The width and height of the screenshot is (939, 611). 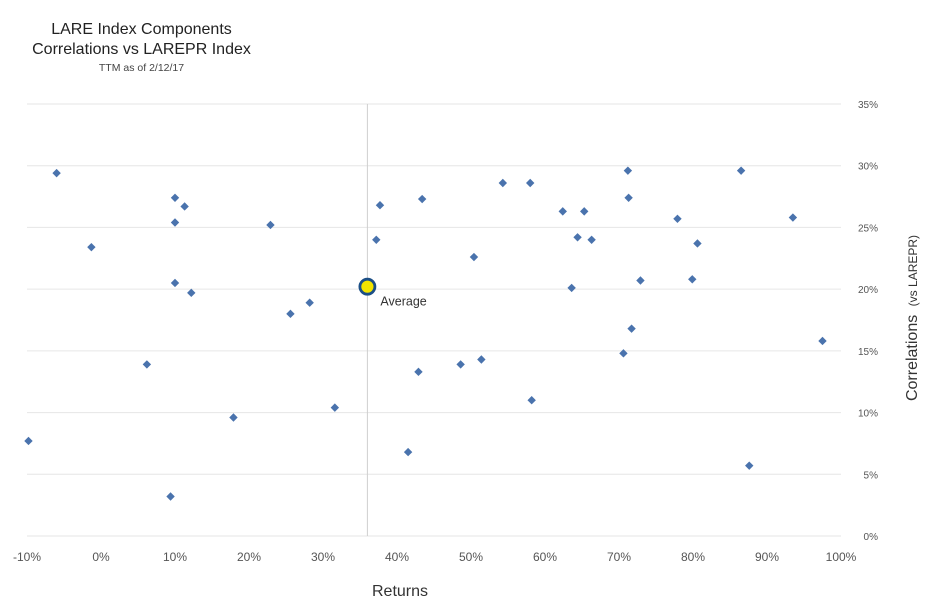 I want to click on x-tick-label: 60%, so click(x=545, y=557).